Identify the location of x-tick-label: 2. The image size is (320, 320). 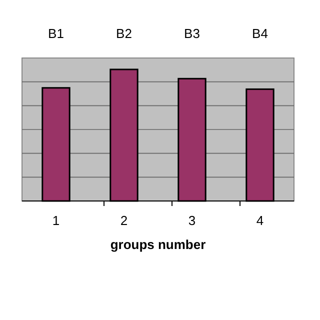
(124, 220).